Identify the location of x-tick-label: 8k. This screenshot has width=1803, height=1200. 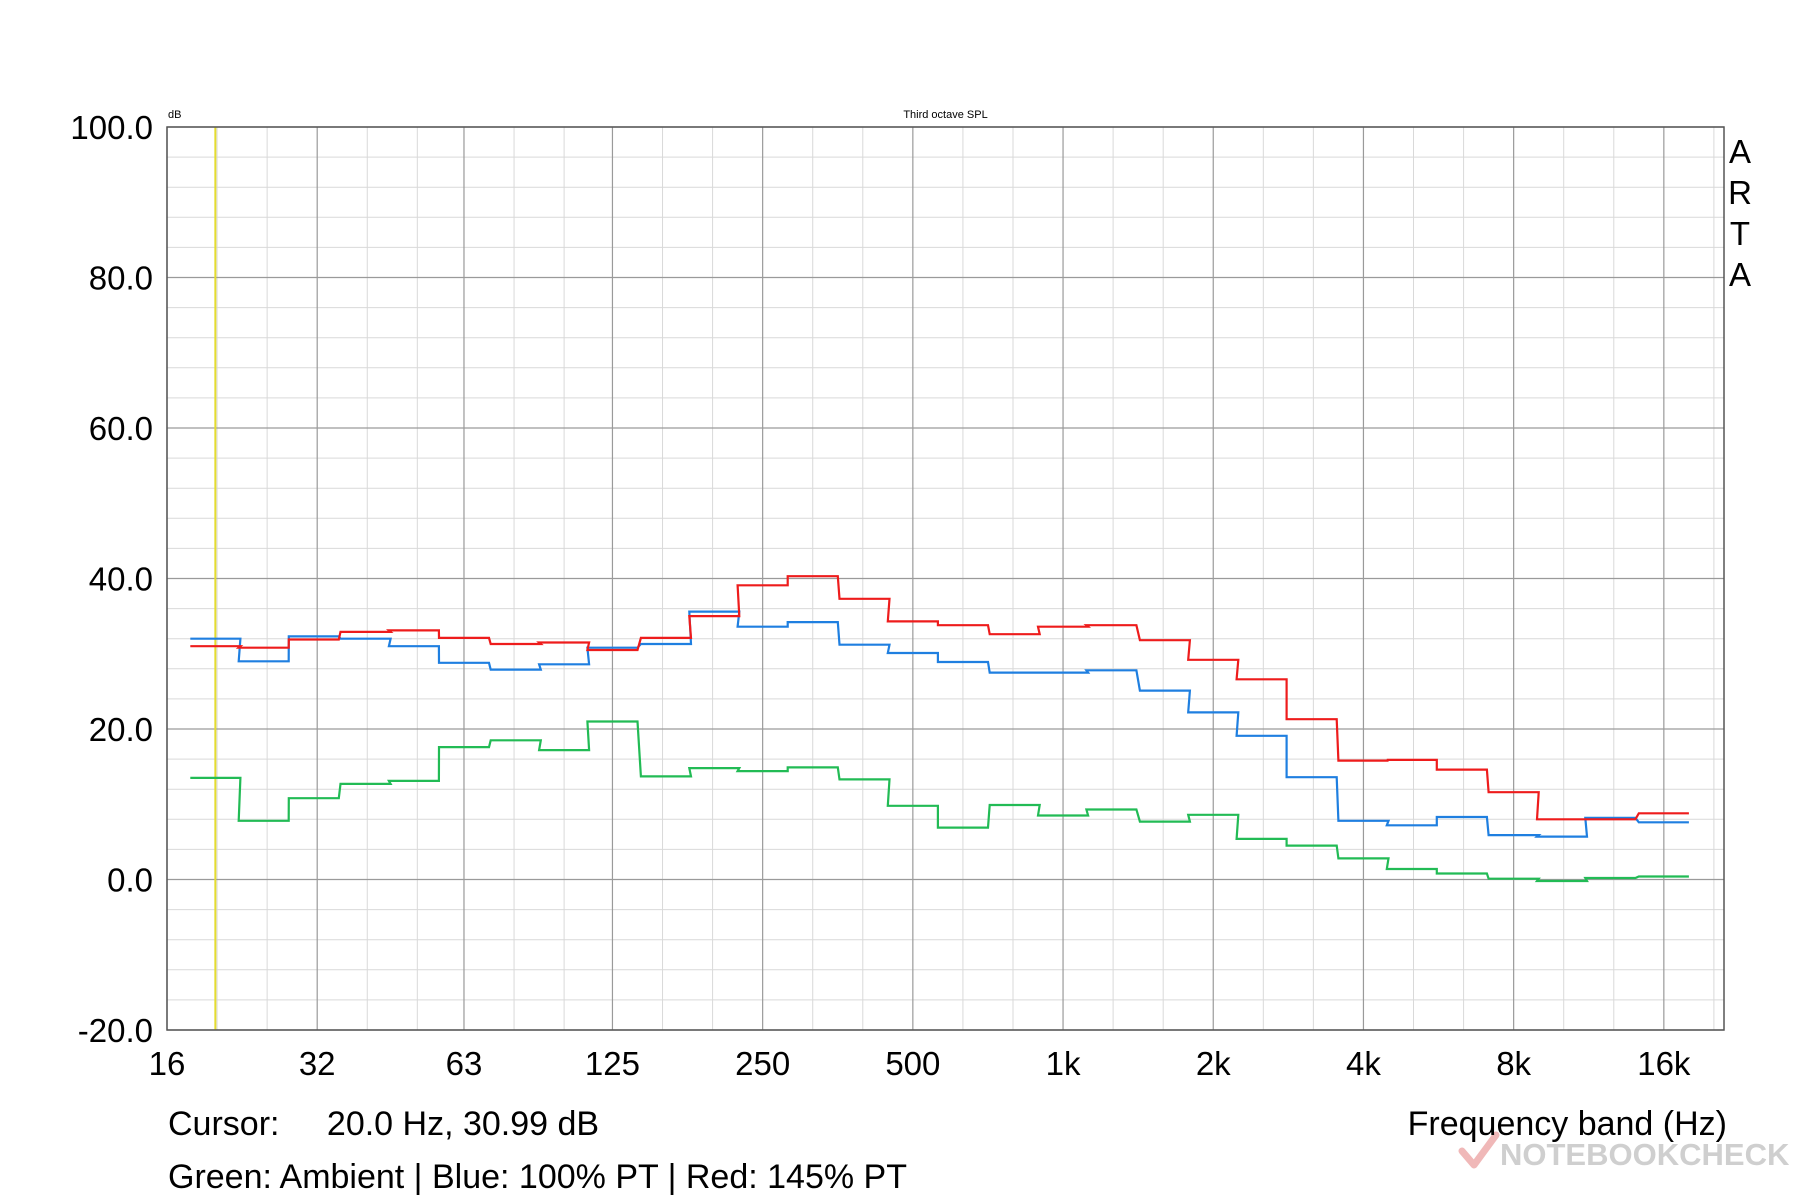
(1513, 1063).